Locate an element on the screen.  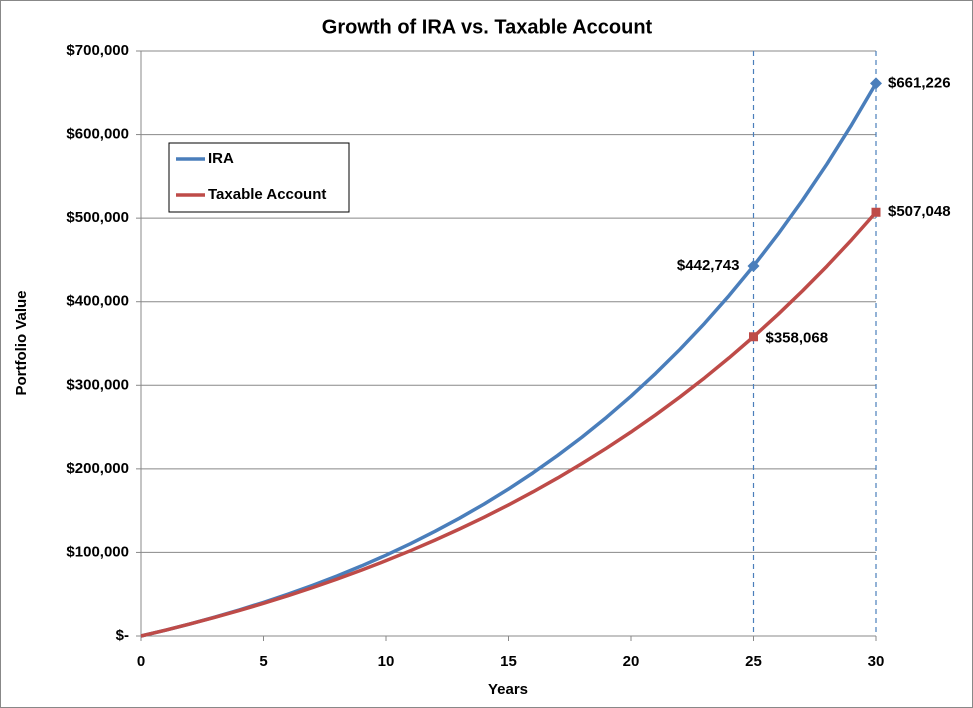
x-tick-label: 20 is located at coordinates (631, 661).